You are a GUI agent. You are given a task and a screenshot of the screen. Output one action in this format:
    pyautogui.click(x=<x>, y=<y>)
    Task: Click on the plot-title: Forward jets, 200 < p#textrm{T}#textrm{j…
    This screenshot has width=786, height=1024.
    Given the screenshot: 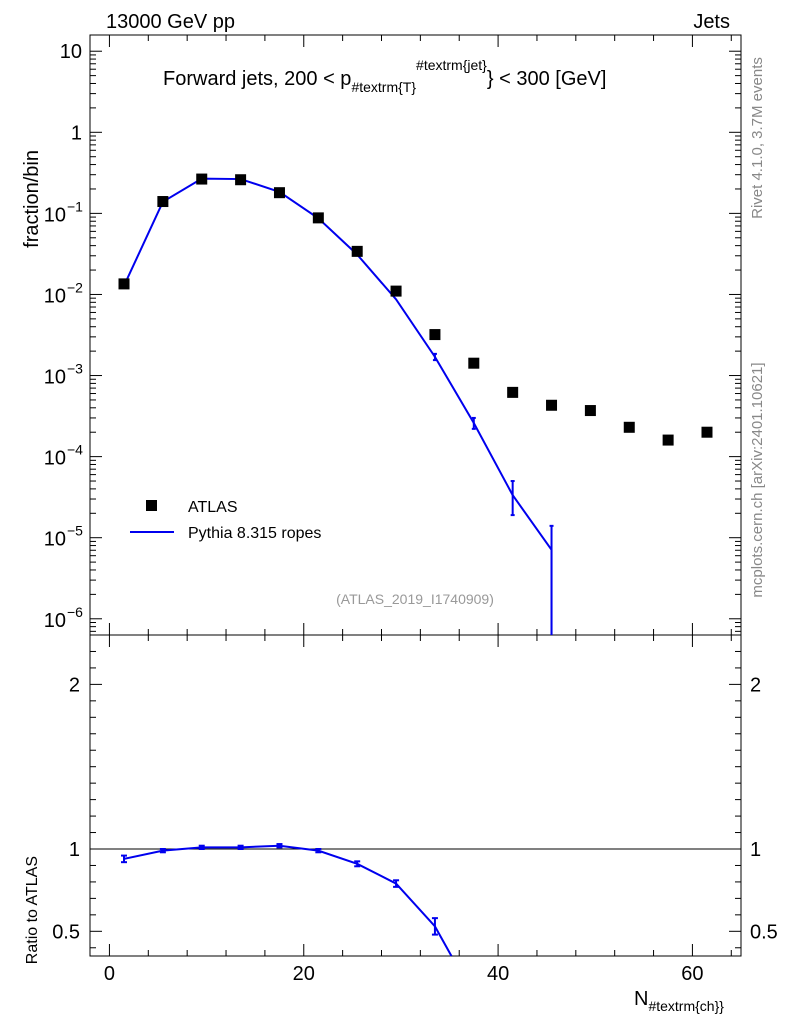 What is the action you would take?
    pyautogui.click(x=384, y=76)
    